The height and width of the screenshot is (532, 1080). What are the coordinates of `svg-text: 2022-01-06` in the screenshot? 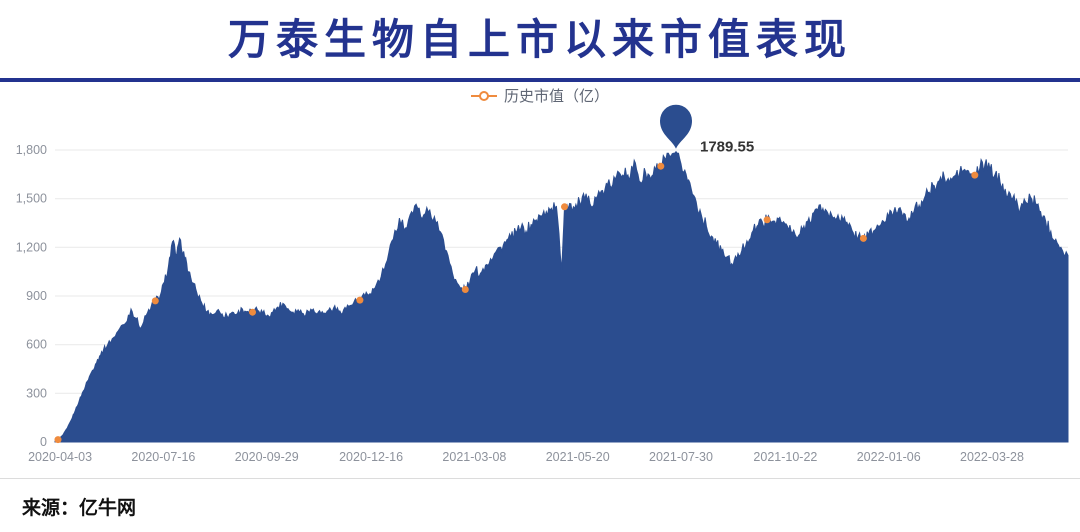 It's located at (889, 457).